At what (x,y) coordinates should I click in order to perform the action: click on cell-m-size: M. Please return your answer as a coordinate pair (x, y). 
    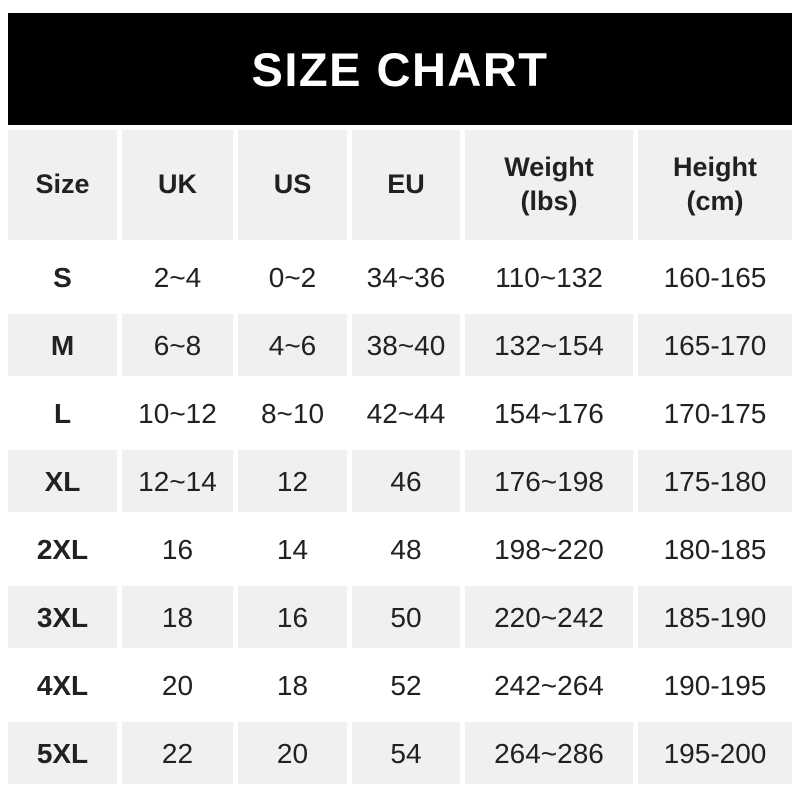
    Looking at the image, I should click on (62, 345).